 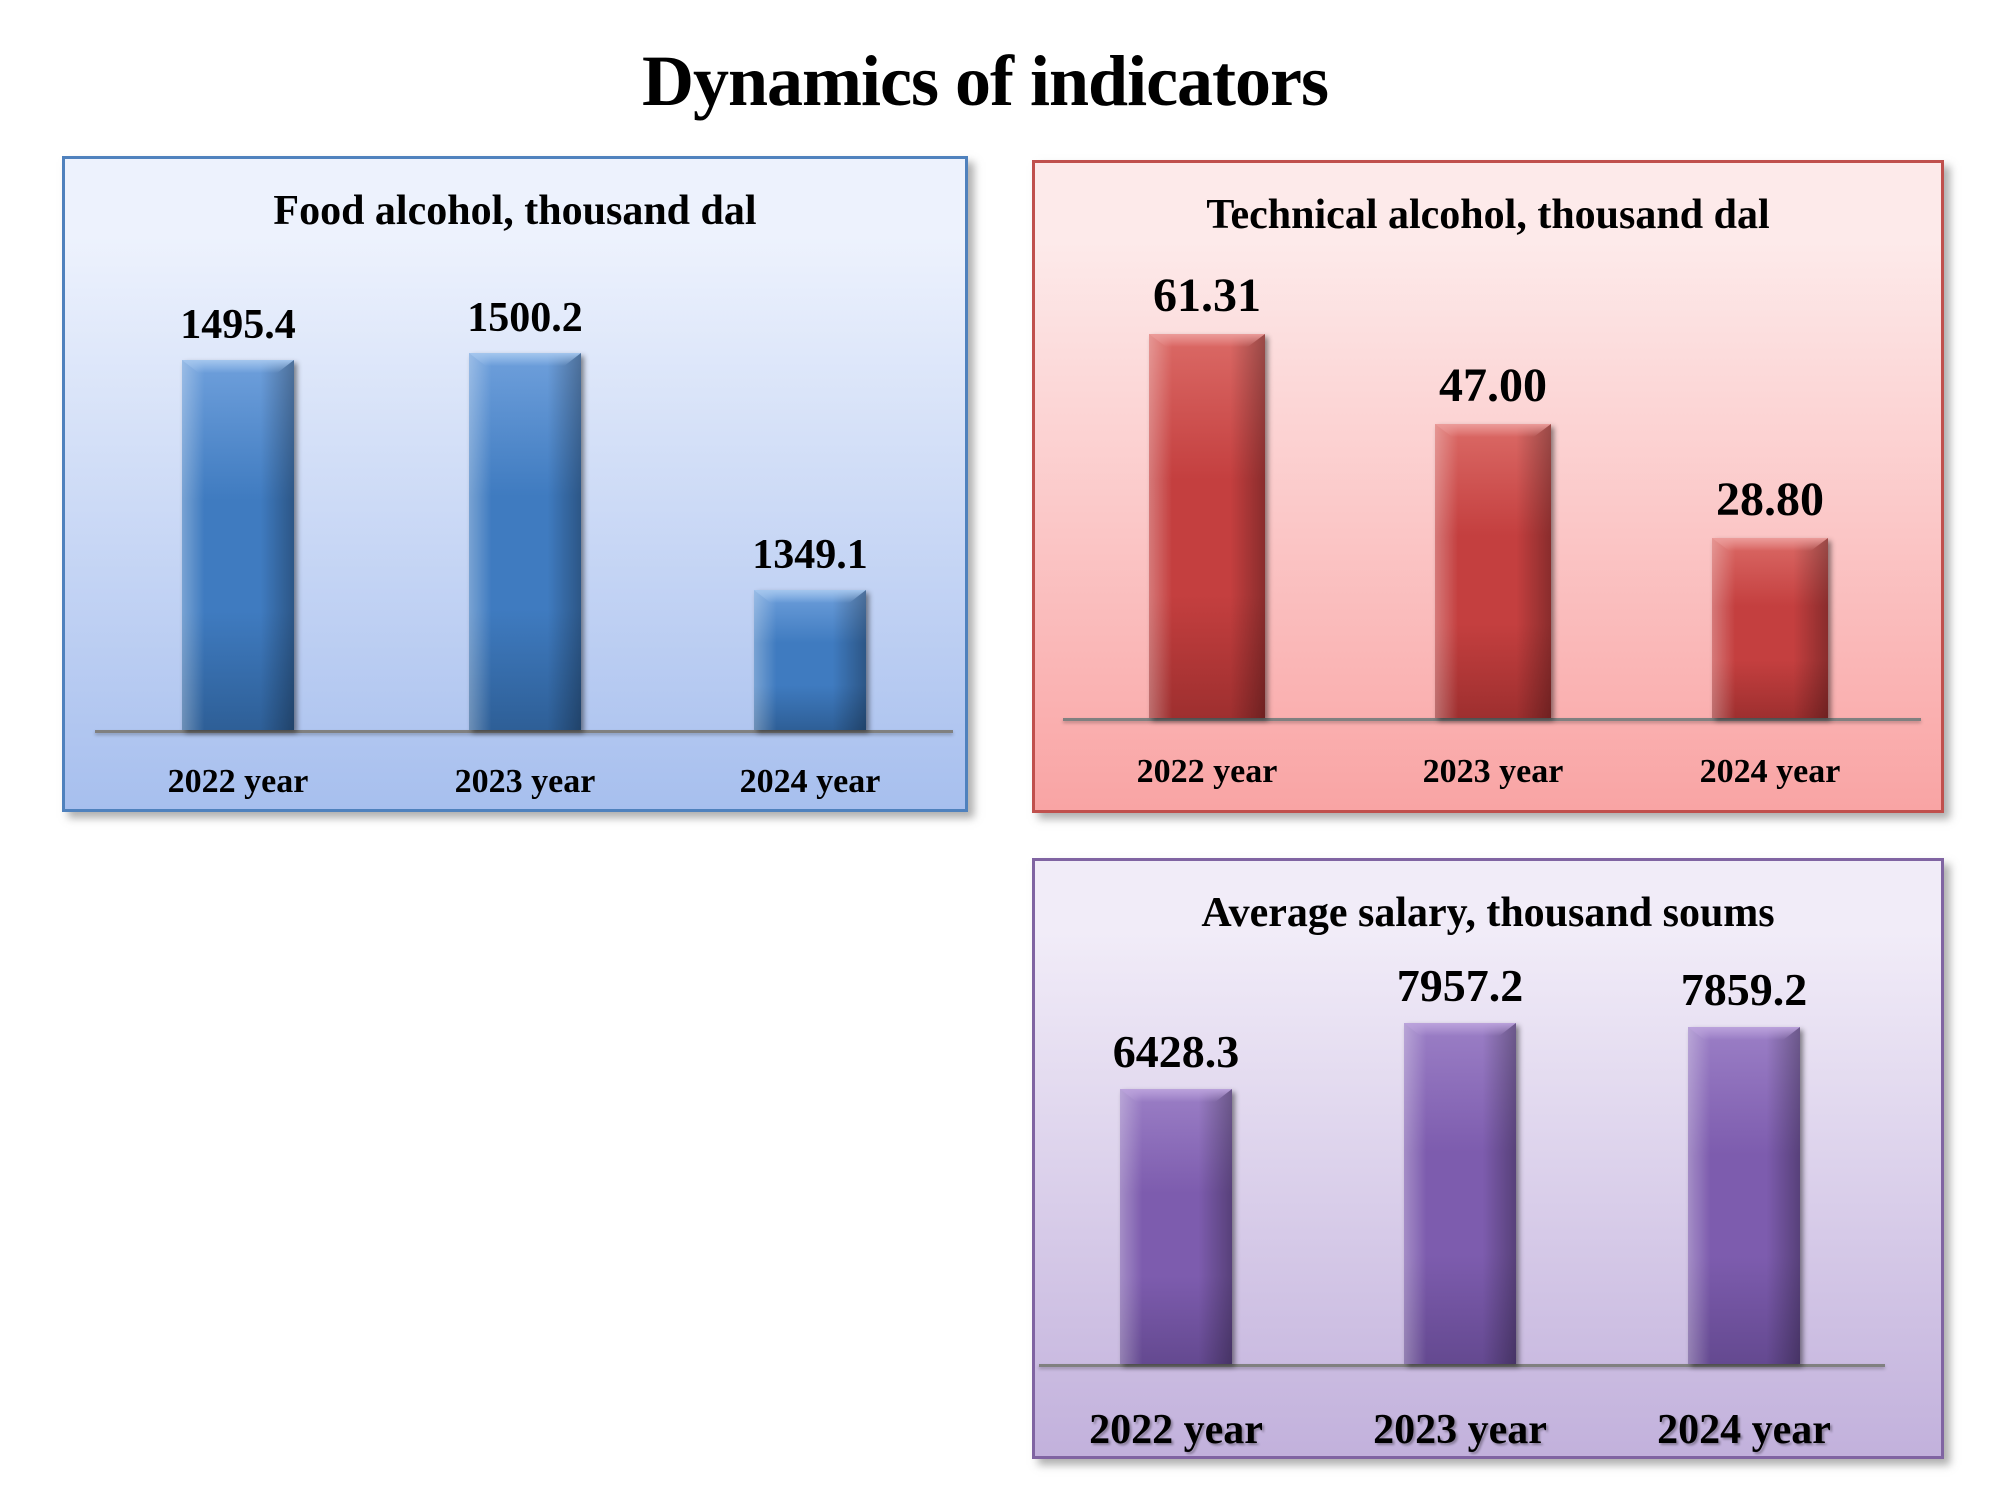 What do you see at coordinates (810, 554) in the screenshot?
I see `value-label-2024: 1349.1` at bounding box center [810, 554].